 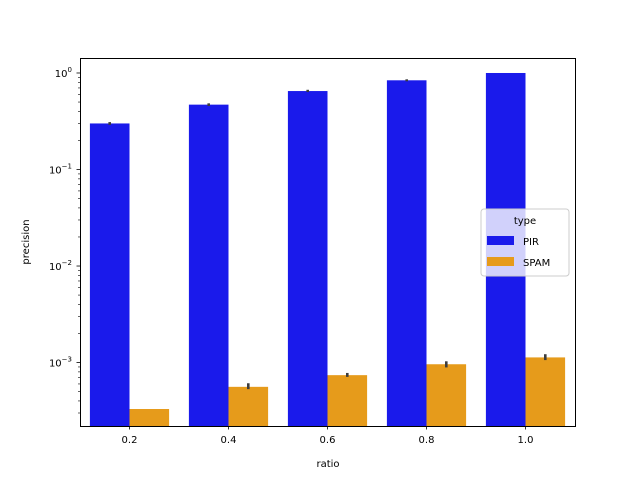 What do you see at coordinates (229, 440) in the screenshot?
I see `x-tick-label: 0.4` at bounding box center [229, 440].